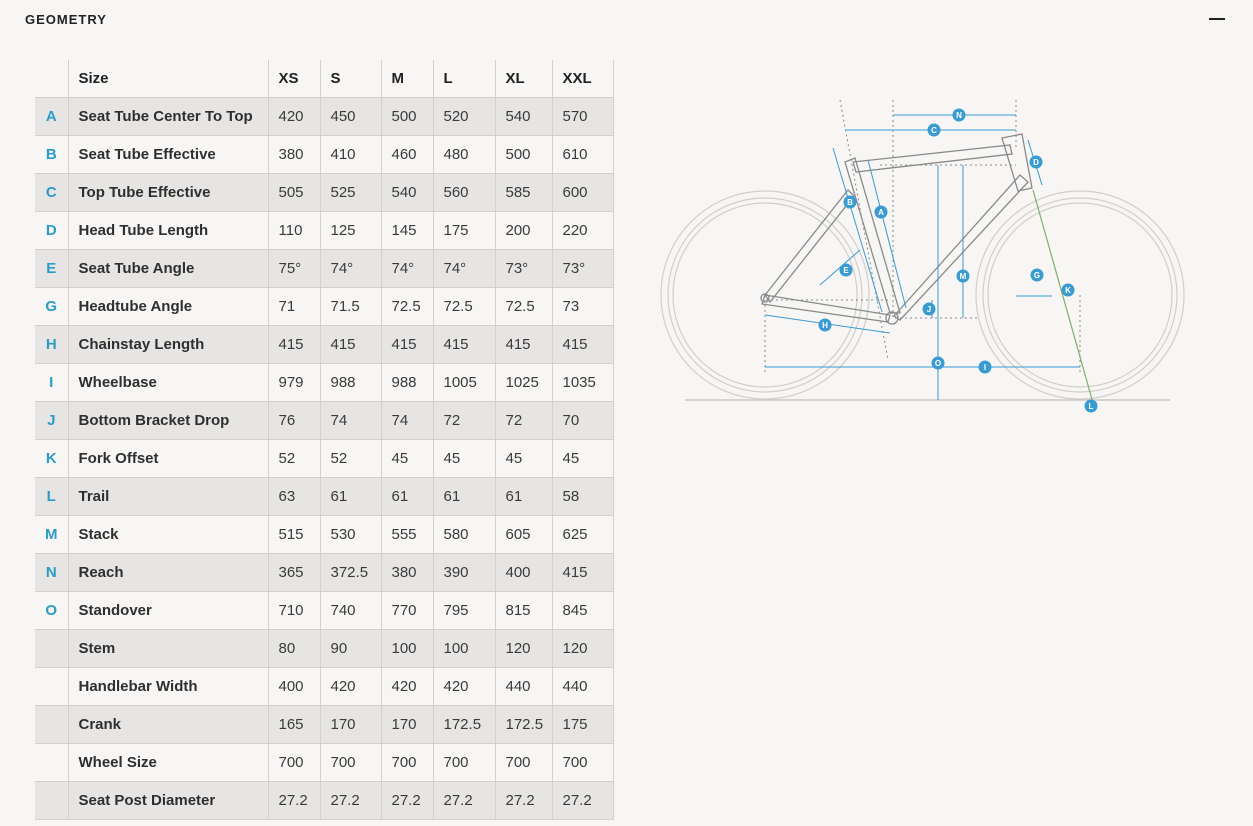 The height and width of the screenshot is (826, 1253). I want to click on row-label: Stack, so click(168, 534).